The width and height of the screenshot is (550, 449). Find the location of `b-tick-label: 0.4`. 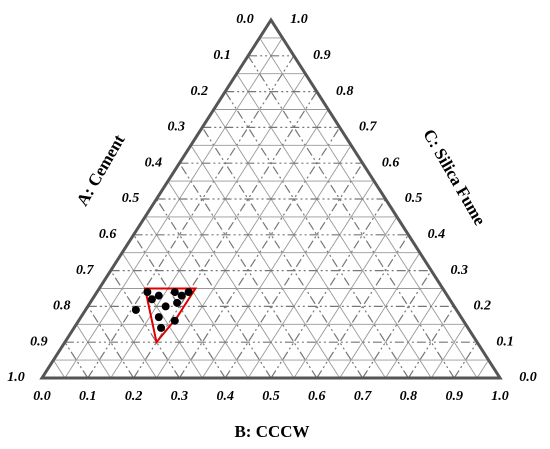

b-tick-label: 0.4 is located at coordinates (225, 396).